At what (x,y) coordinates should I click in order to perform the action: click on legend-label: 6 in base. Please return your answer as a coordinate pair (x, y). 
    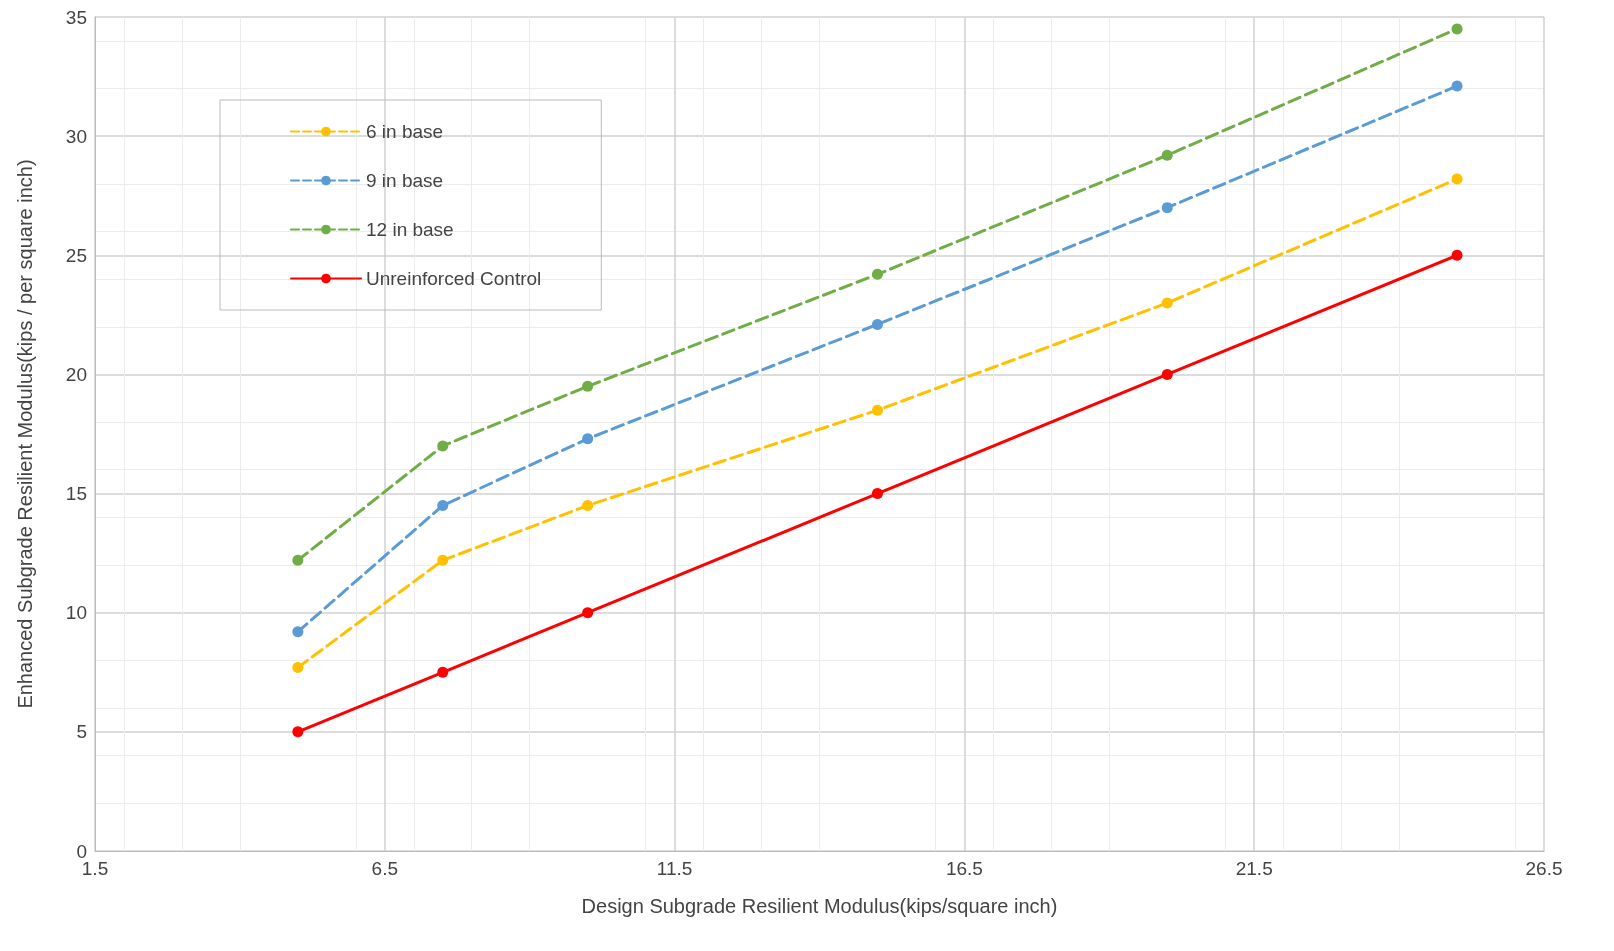
    Looking at the image, I should click on (405, 131).